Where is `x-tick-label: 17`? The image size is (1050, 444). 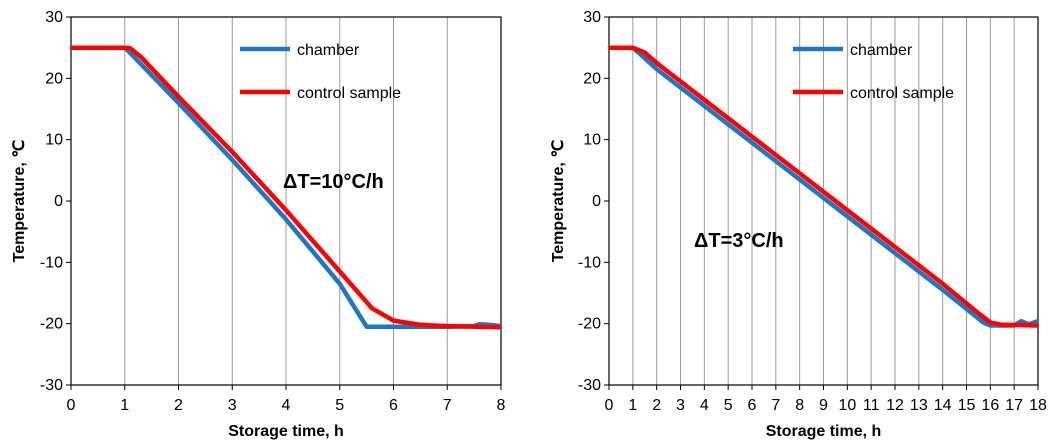 x-tick-label: 17 is located at coordinates (1014, 405).